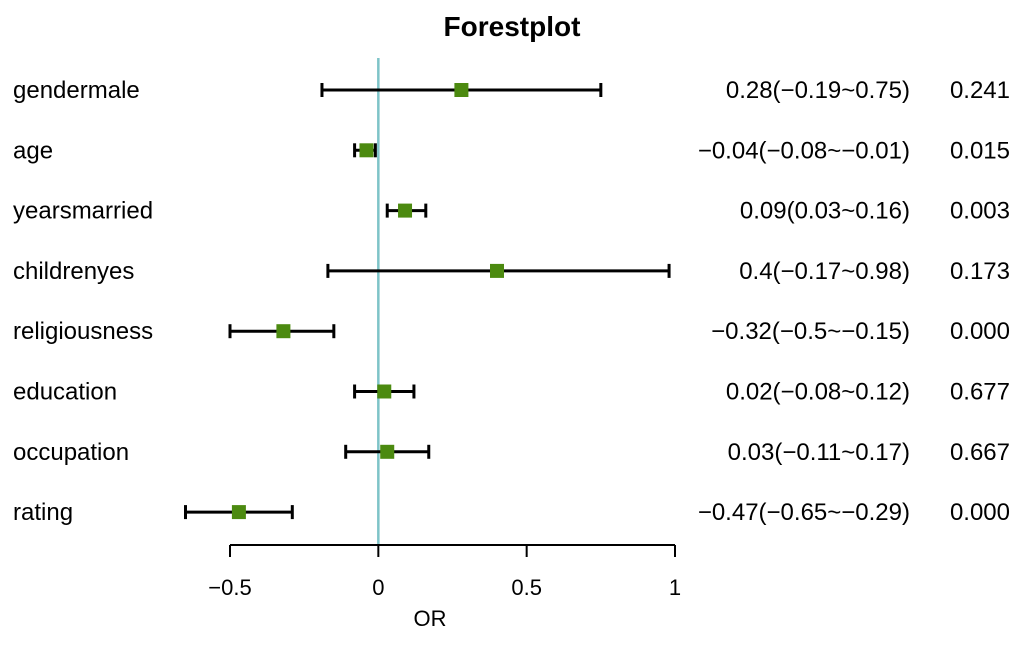  What do you see at coordinates (980, 90) in the screenshot?
I see `p-value: 0.241` at bounding box center [980, 90].